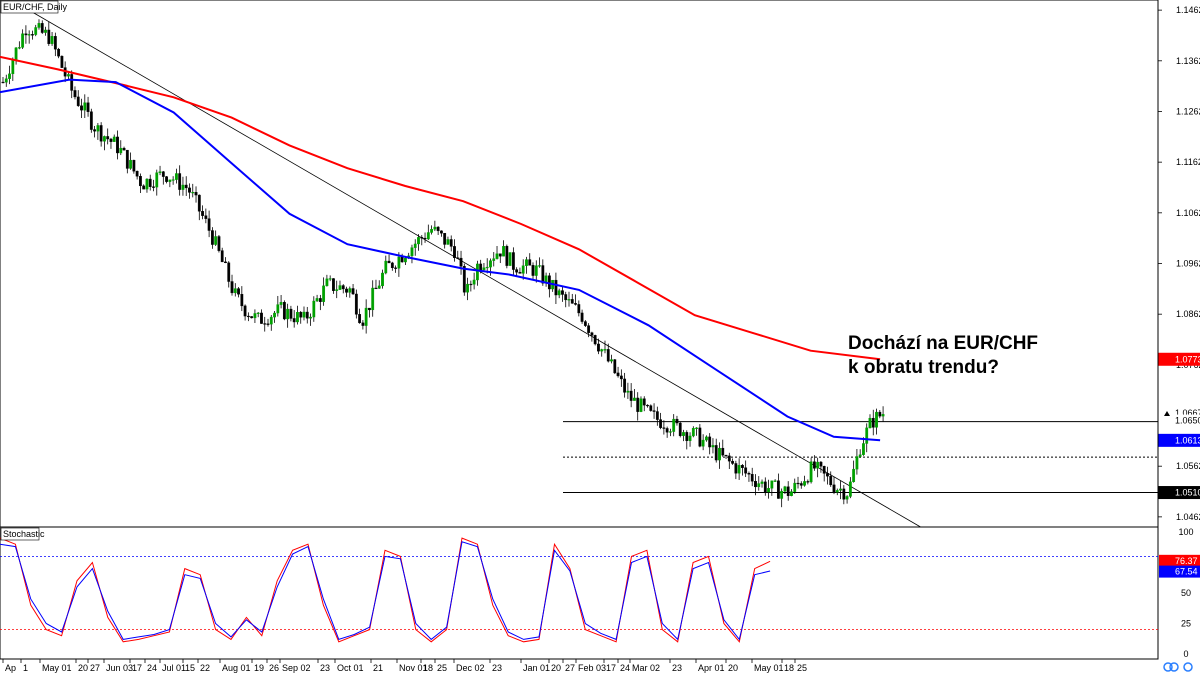 This screenshot has width=1200, height=675. I want to click on stochastic-tick-label: 25, so click(1186, 624).